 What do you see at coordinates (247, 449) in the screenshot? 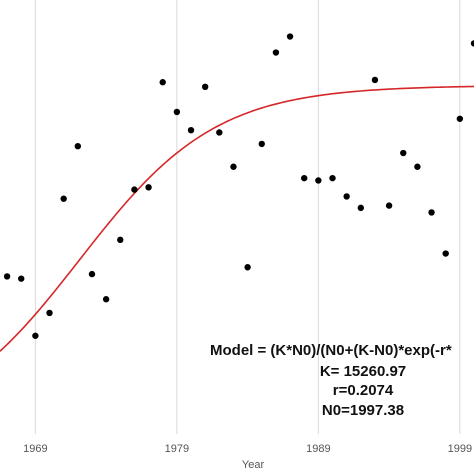
I see `x-axis-ticks: 1969 1979 1989 1999` at bounding box center [247, 449].